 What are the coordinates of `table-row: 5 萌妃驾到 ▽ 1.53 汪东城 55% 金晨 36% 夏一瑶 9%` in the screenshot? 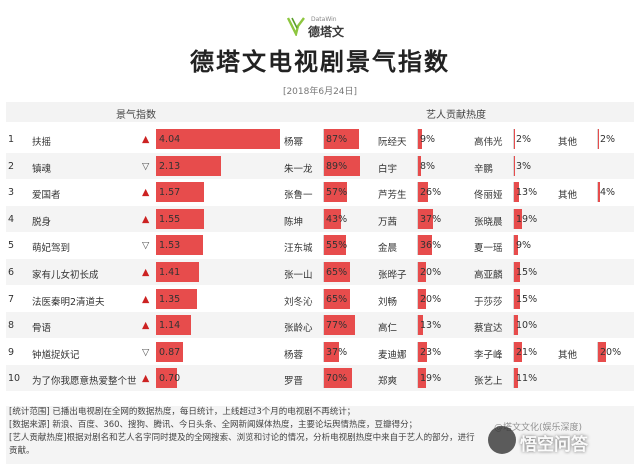 It's located at (320, 245).